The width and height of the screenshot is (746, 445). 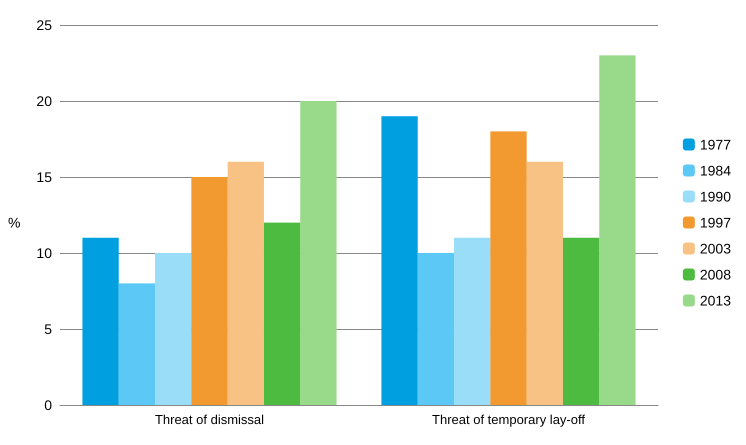 What do you see at coordinates (509, 419) in the screenshot?
I see `x-tick-label: Threat of temporary lay-off` at bounding box center [509, 419].